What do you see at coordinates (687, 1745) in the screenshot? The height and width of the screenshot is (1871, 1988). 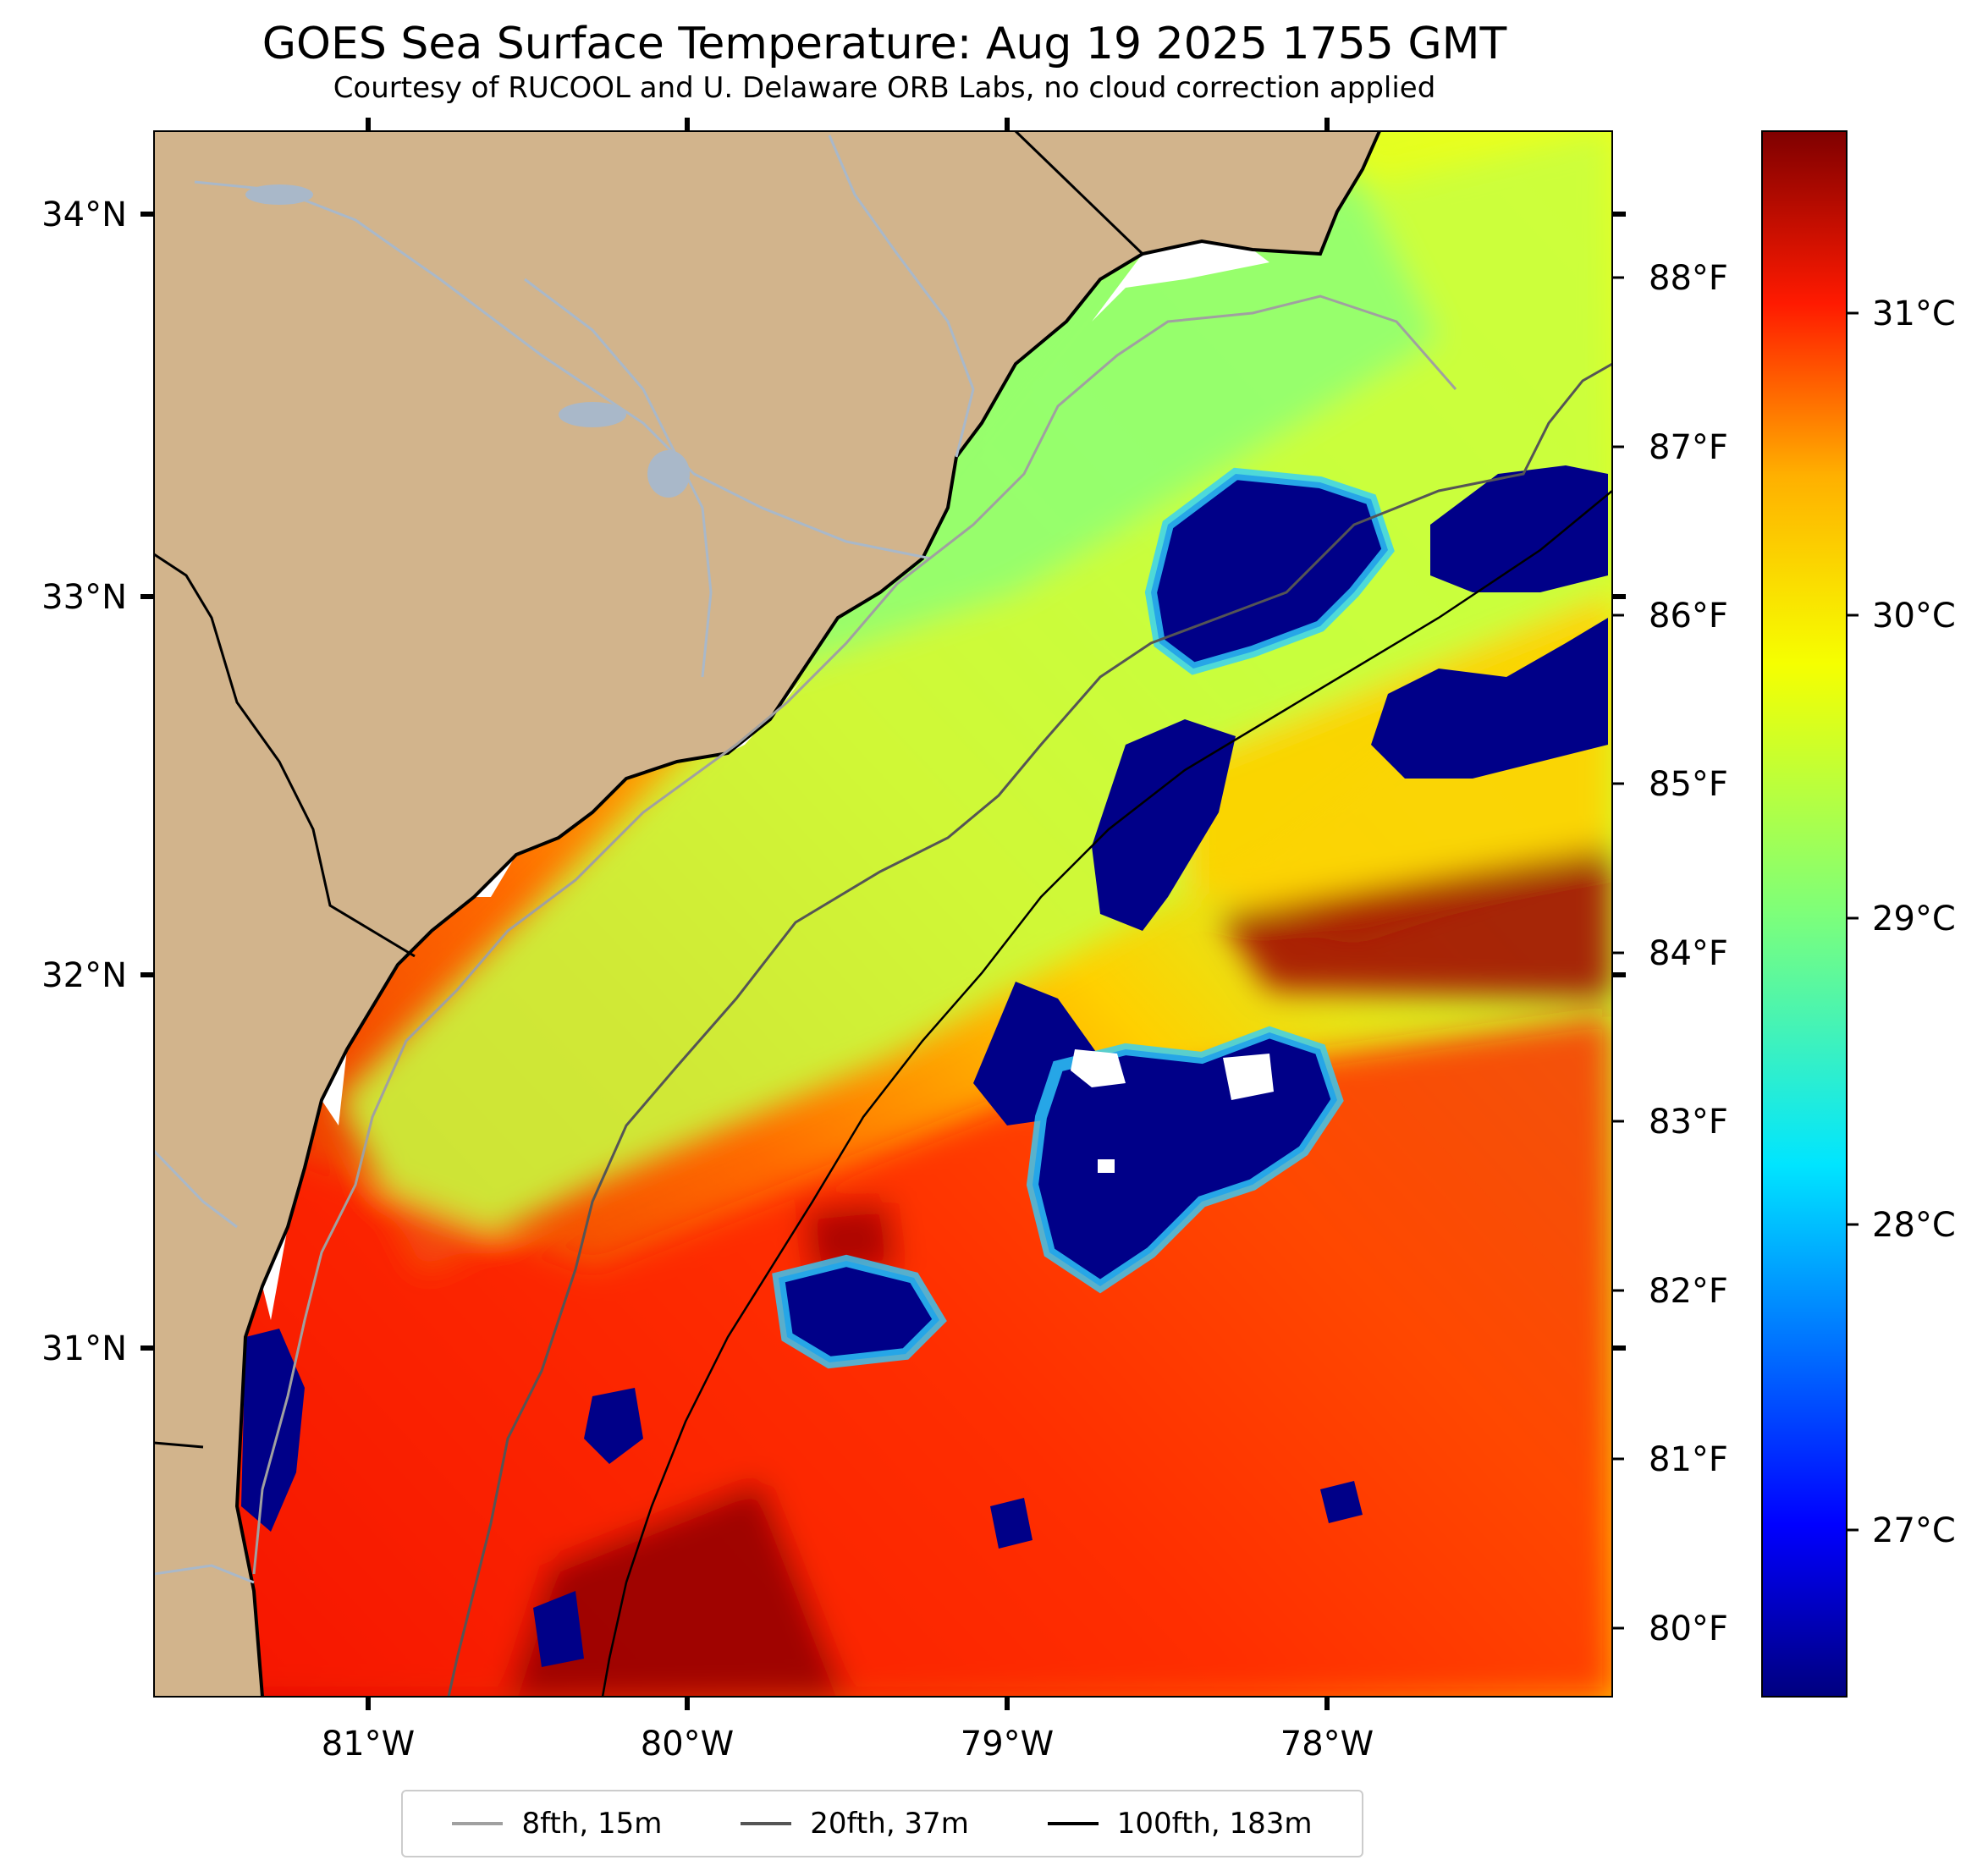 I see `lon-label-80: 80°W` at bounding box center [687, 1745].